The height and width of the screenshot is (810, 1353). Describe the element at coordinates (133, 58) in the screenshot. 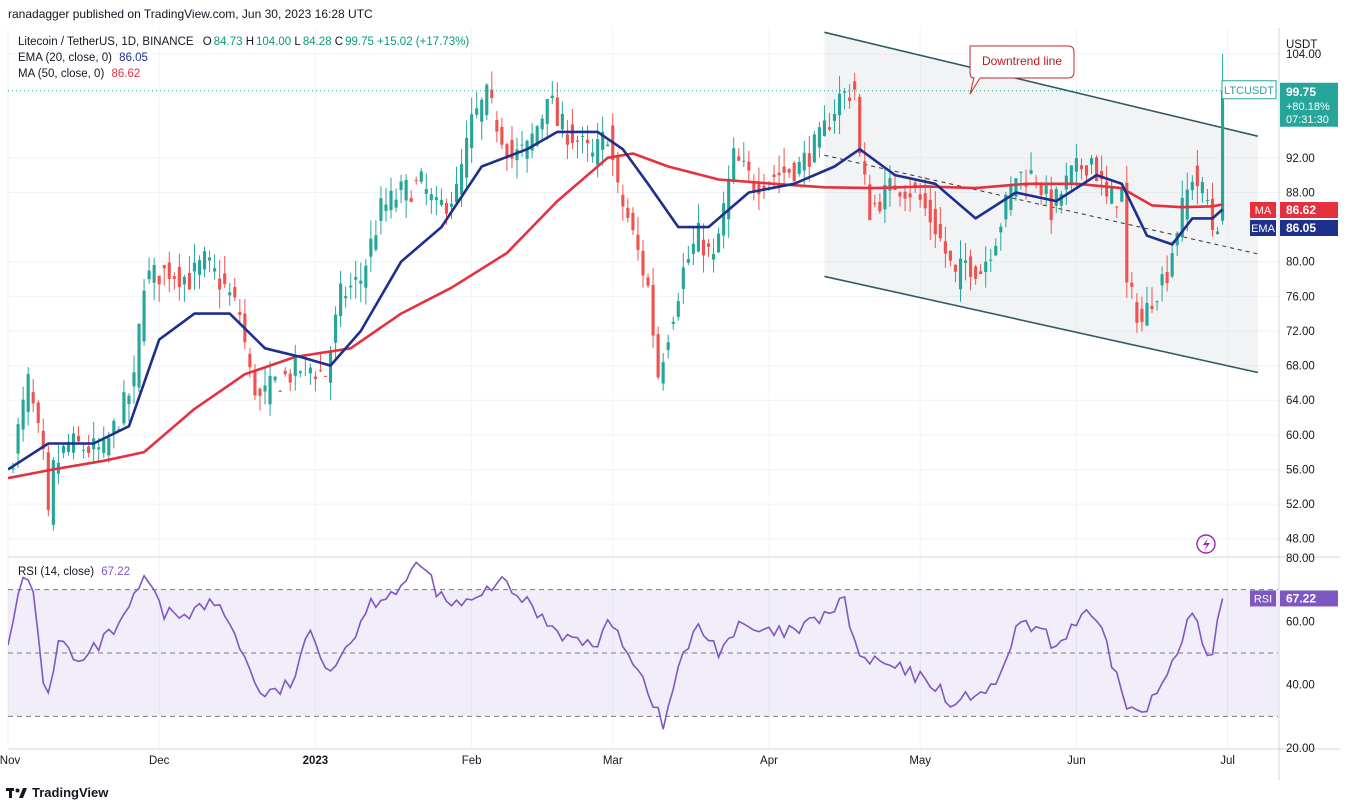

I see `ema-legend-value: 86.05` at that location.